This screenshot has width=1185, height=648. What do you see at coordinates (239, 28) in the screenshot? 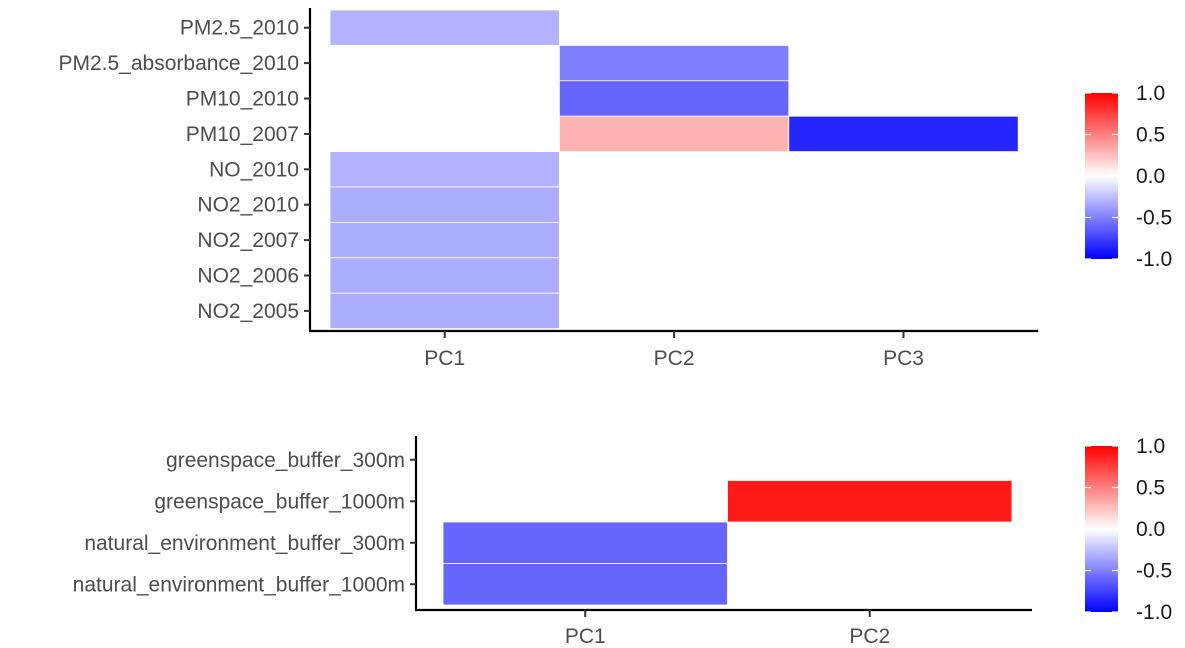
I see `y-tick-label-pm2-5-2010: PM2.5_2010` at bounding box center [239, 28].